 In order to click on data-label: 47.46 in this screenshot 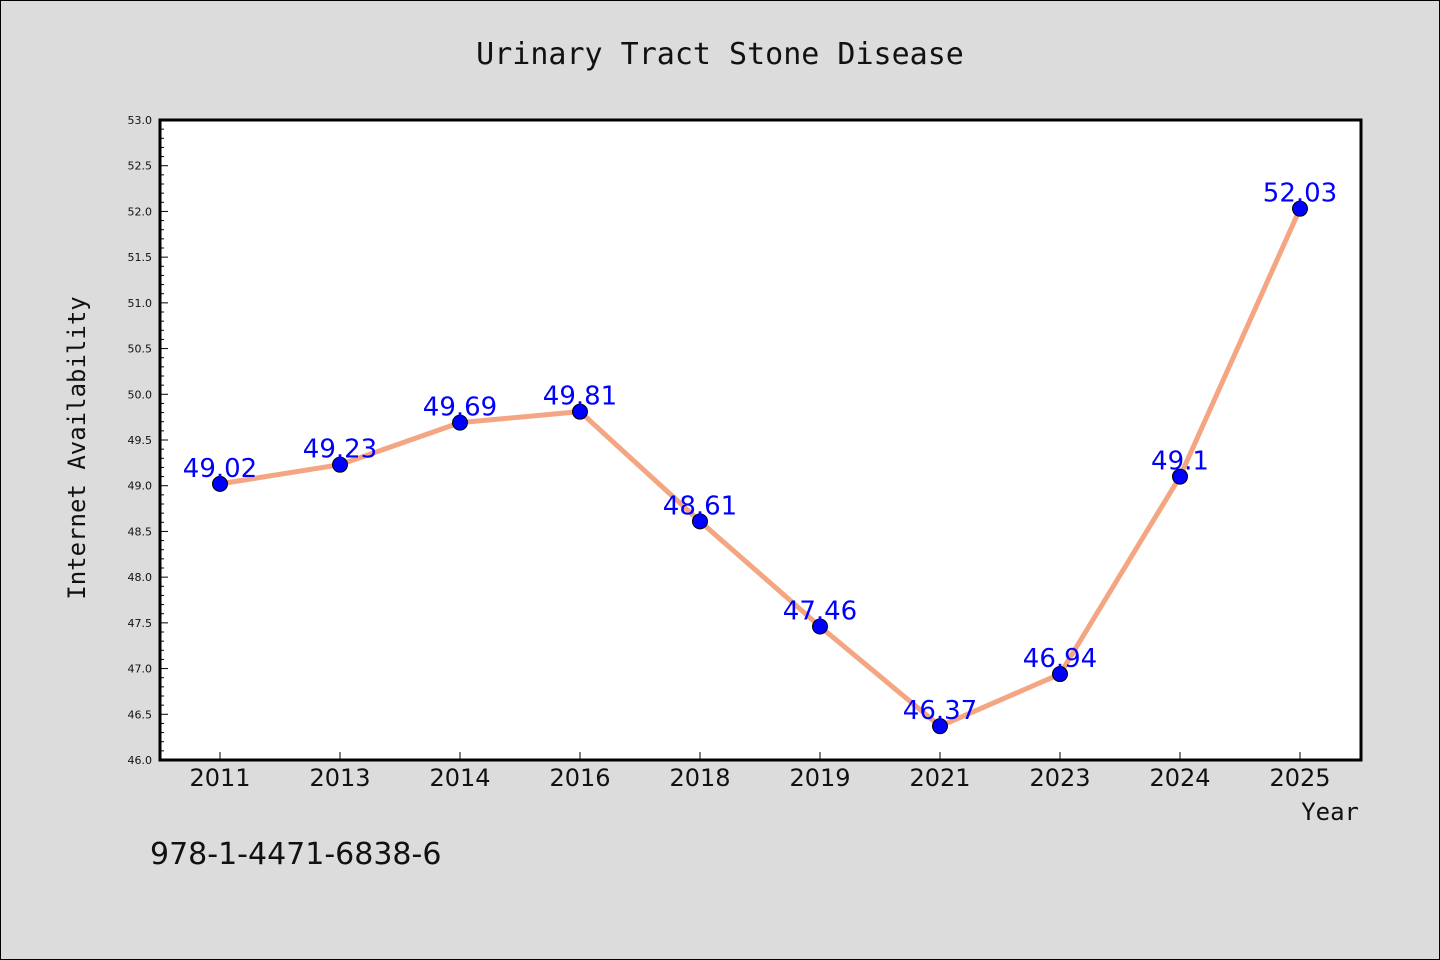, I will do `click(820, 612)`.